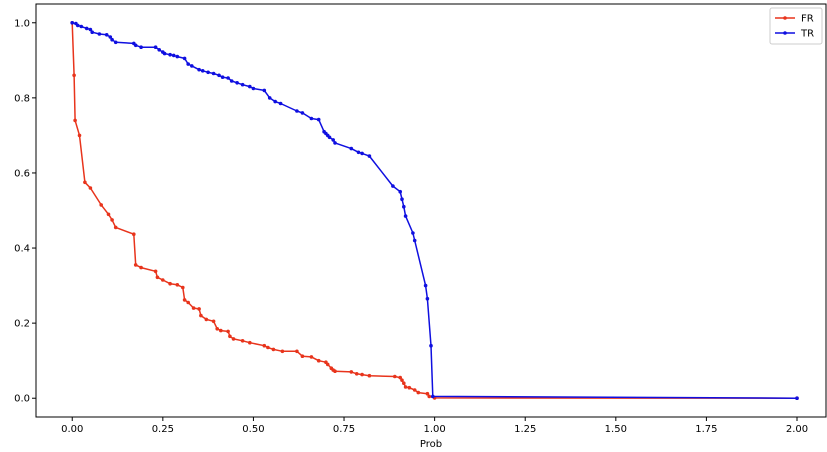  I want to click on legend-marker, so click(785, 33).